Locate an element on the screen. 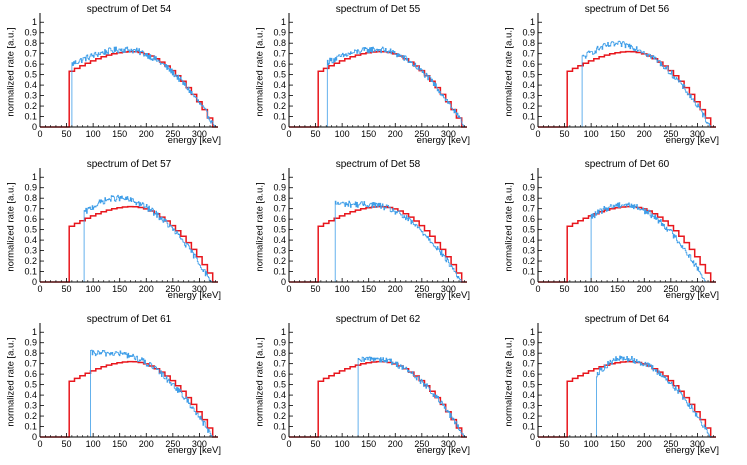 The image size is (747, 465). panel-title: spectrum of Det 64 is located at coordinates (627, 319).